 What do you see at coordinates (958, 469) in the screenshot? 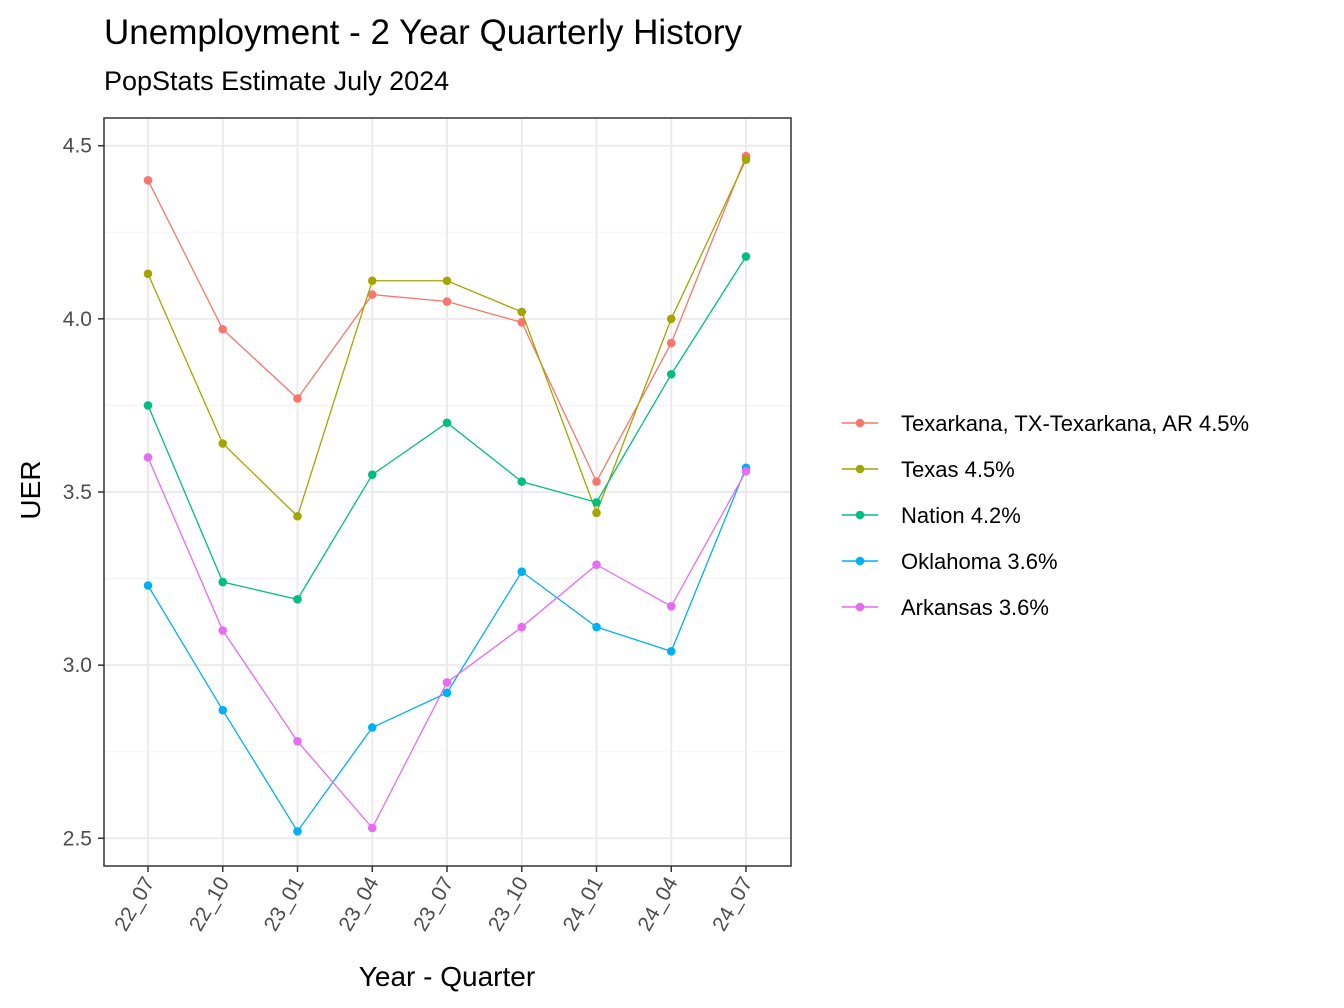
I see `legend-label: Texas 4.5%` at bounding box center [958, 469].